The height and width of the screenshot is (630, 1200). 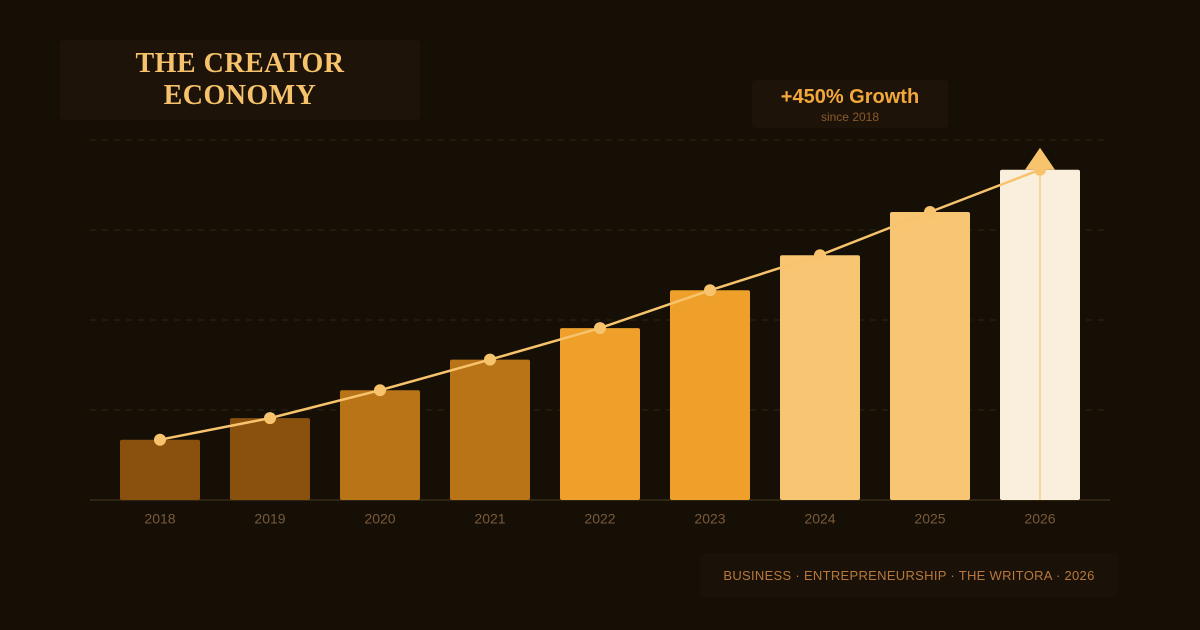 I want to click on x-tick-label: 2023, so click(x=709, y=519).